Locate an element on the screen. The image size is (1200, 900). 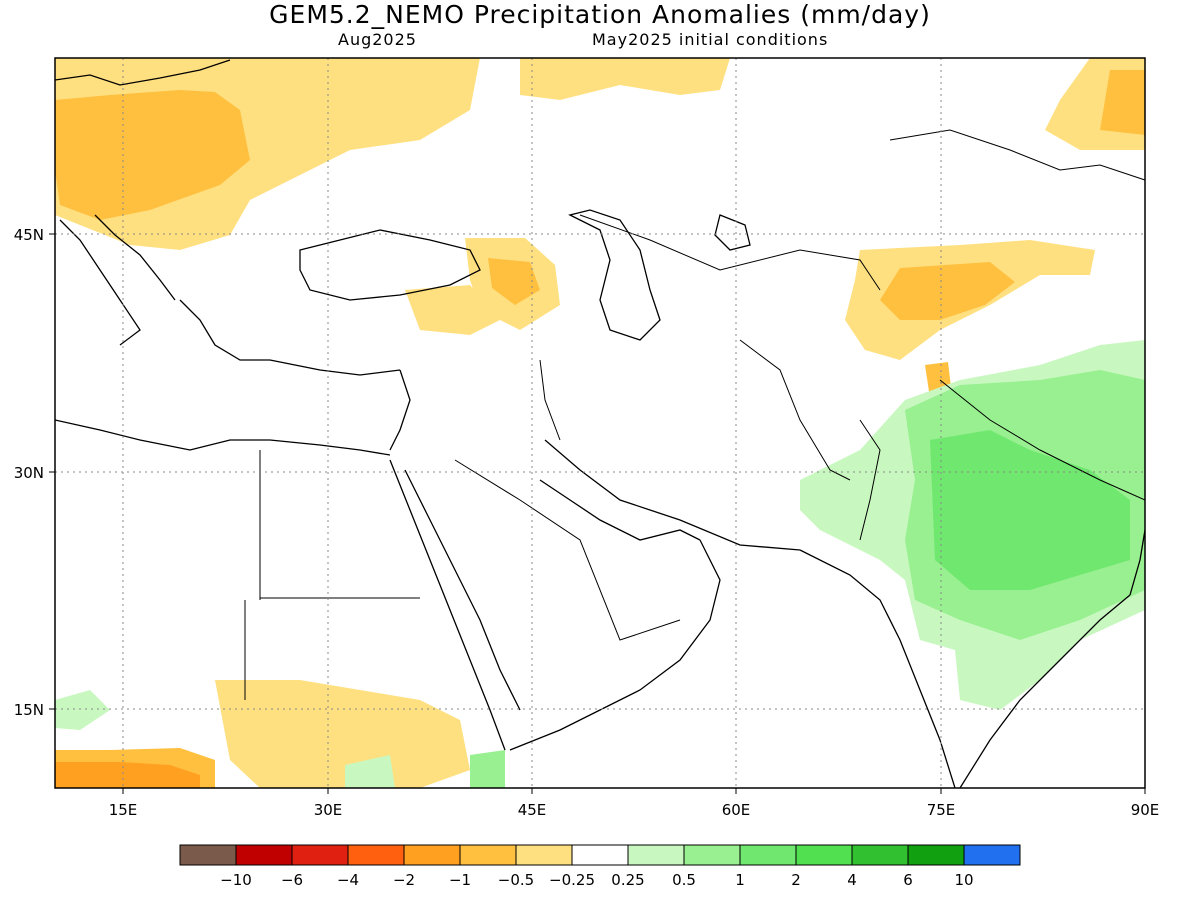
anomaly-region-top-center is located at coordinates (625, 79).